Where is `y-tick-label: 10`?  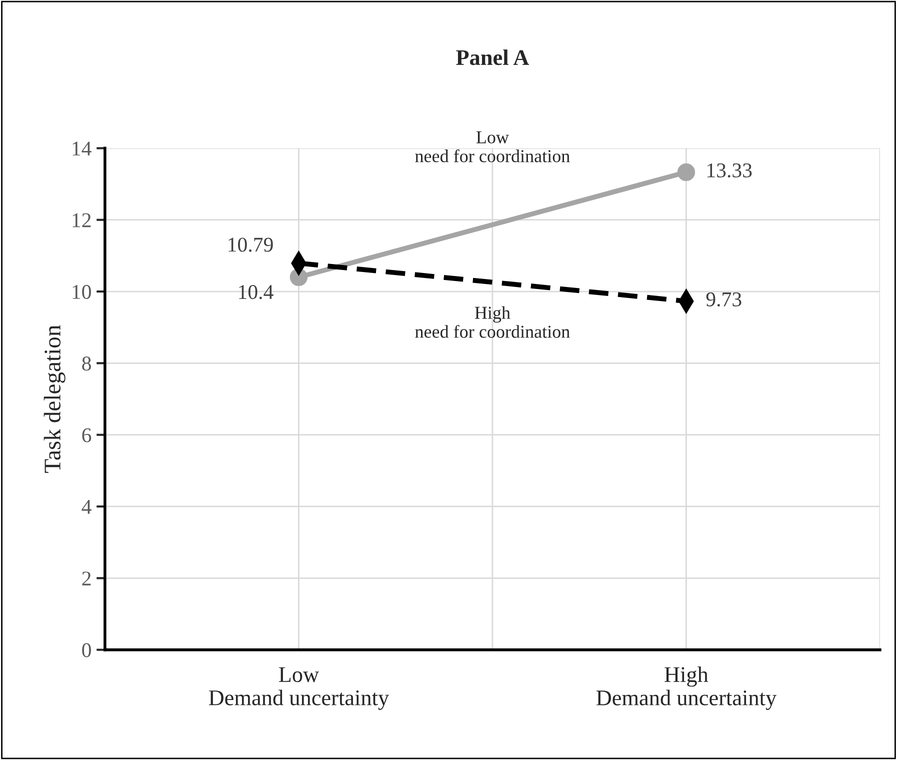 y-tick-label: 10 is located at coordinates (81, 291).